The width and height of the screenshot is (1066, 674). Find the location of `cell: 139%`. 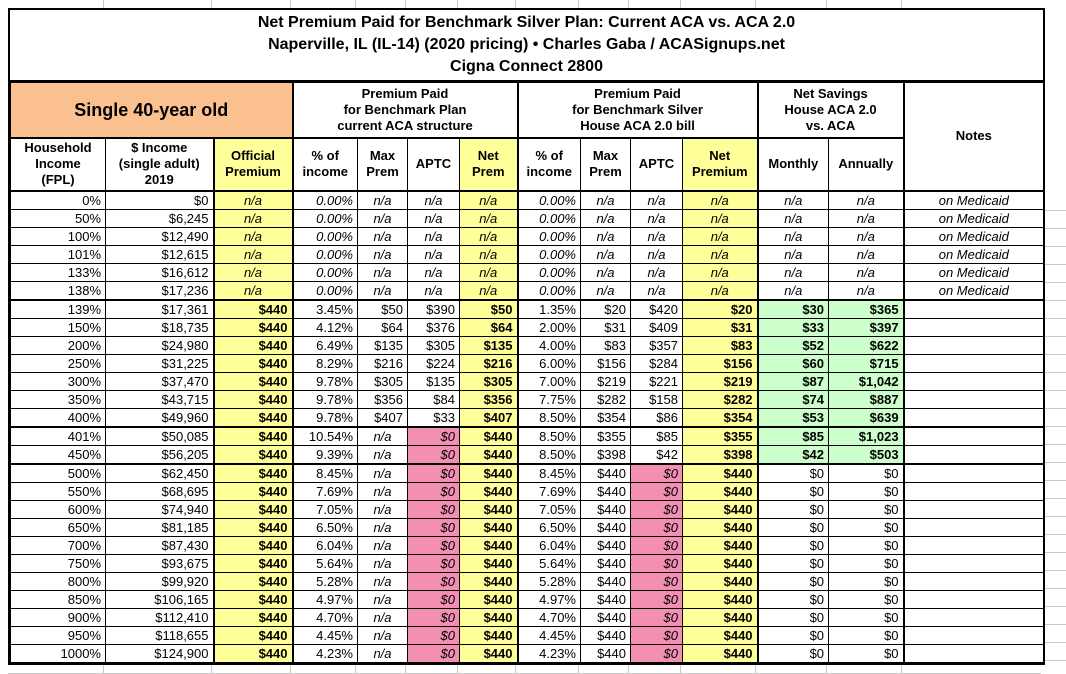

cell: 139% is located at coordinates (58, 309).